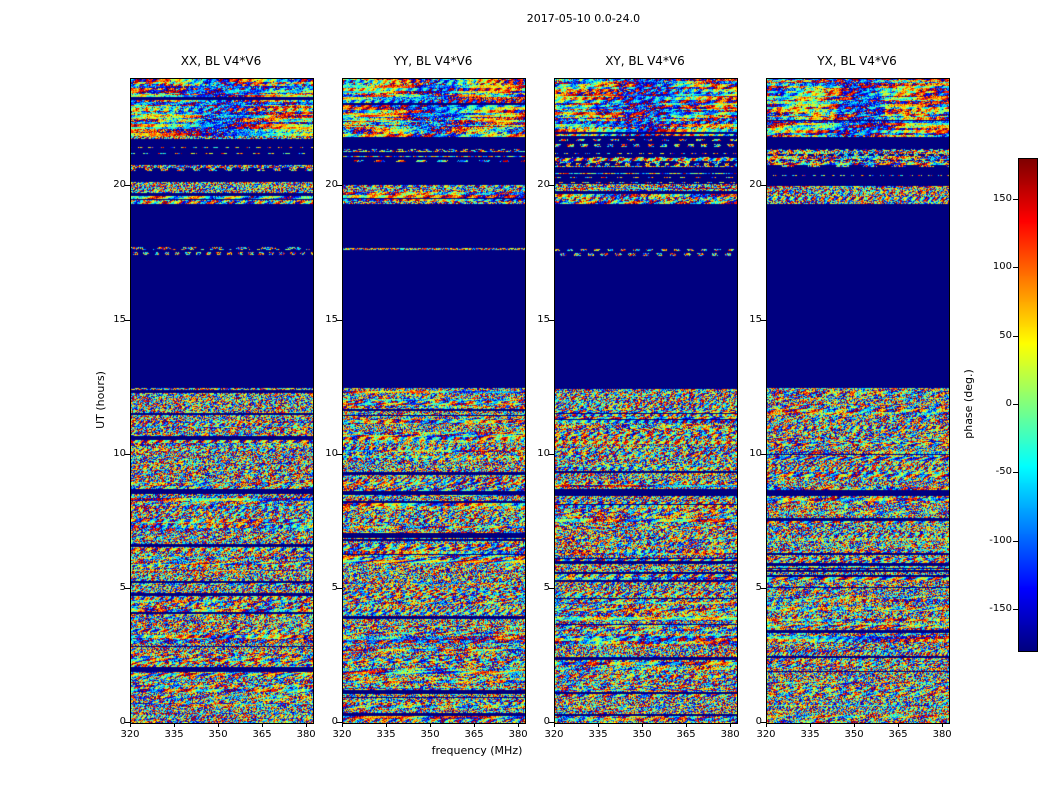 This screenshot has height=800, width=1050. What do you see at coordinates (968, 404) in the screenshot?
I see `colorbar-label: phase (deg.)` at bounding box center [968, 404].